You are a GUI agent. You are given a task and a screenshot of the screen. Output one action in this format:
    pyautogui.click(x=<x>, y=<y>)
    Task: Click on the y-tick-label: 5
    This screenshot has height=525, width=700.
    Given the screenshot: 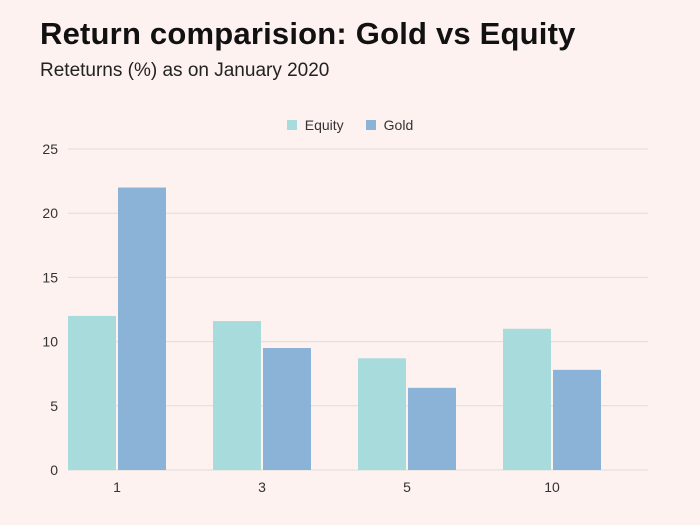 What is the action you would take?
    pyautogui.click(x=54, y=406)
    